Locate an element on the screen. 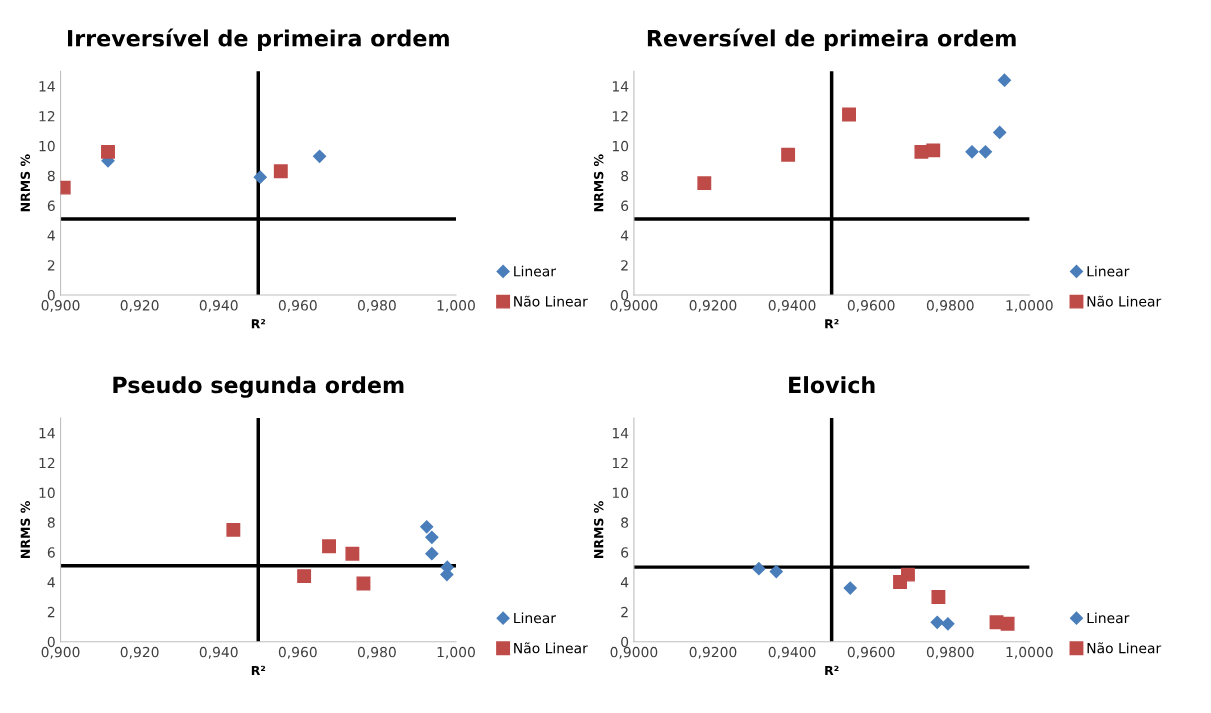 Image resolution: width=1211 pixels, height=713 pixels. chart-title: Pseudo segunda ordem is located at coordinates (258, 387).